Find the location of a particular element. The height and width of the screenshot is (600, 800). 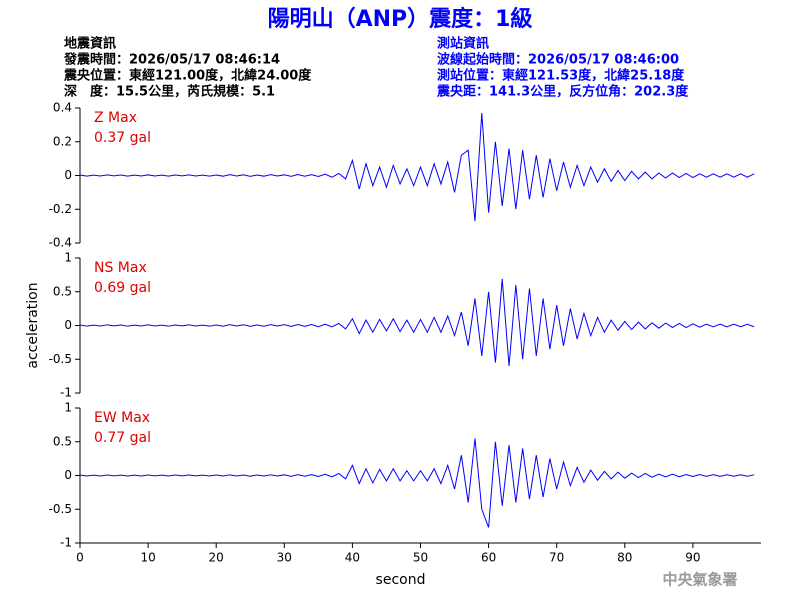

x-tick-label: 10 is located at coordinates (147, 558).